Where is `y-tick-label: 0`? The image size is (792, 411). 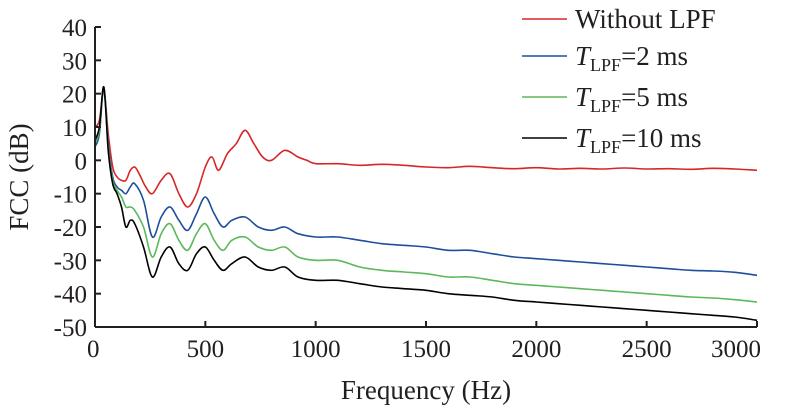
y-tick-label: 0 is located at coordinates (81, 161).